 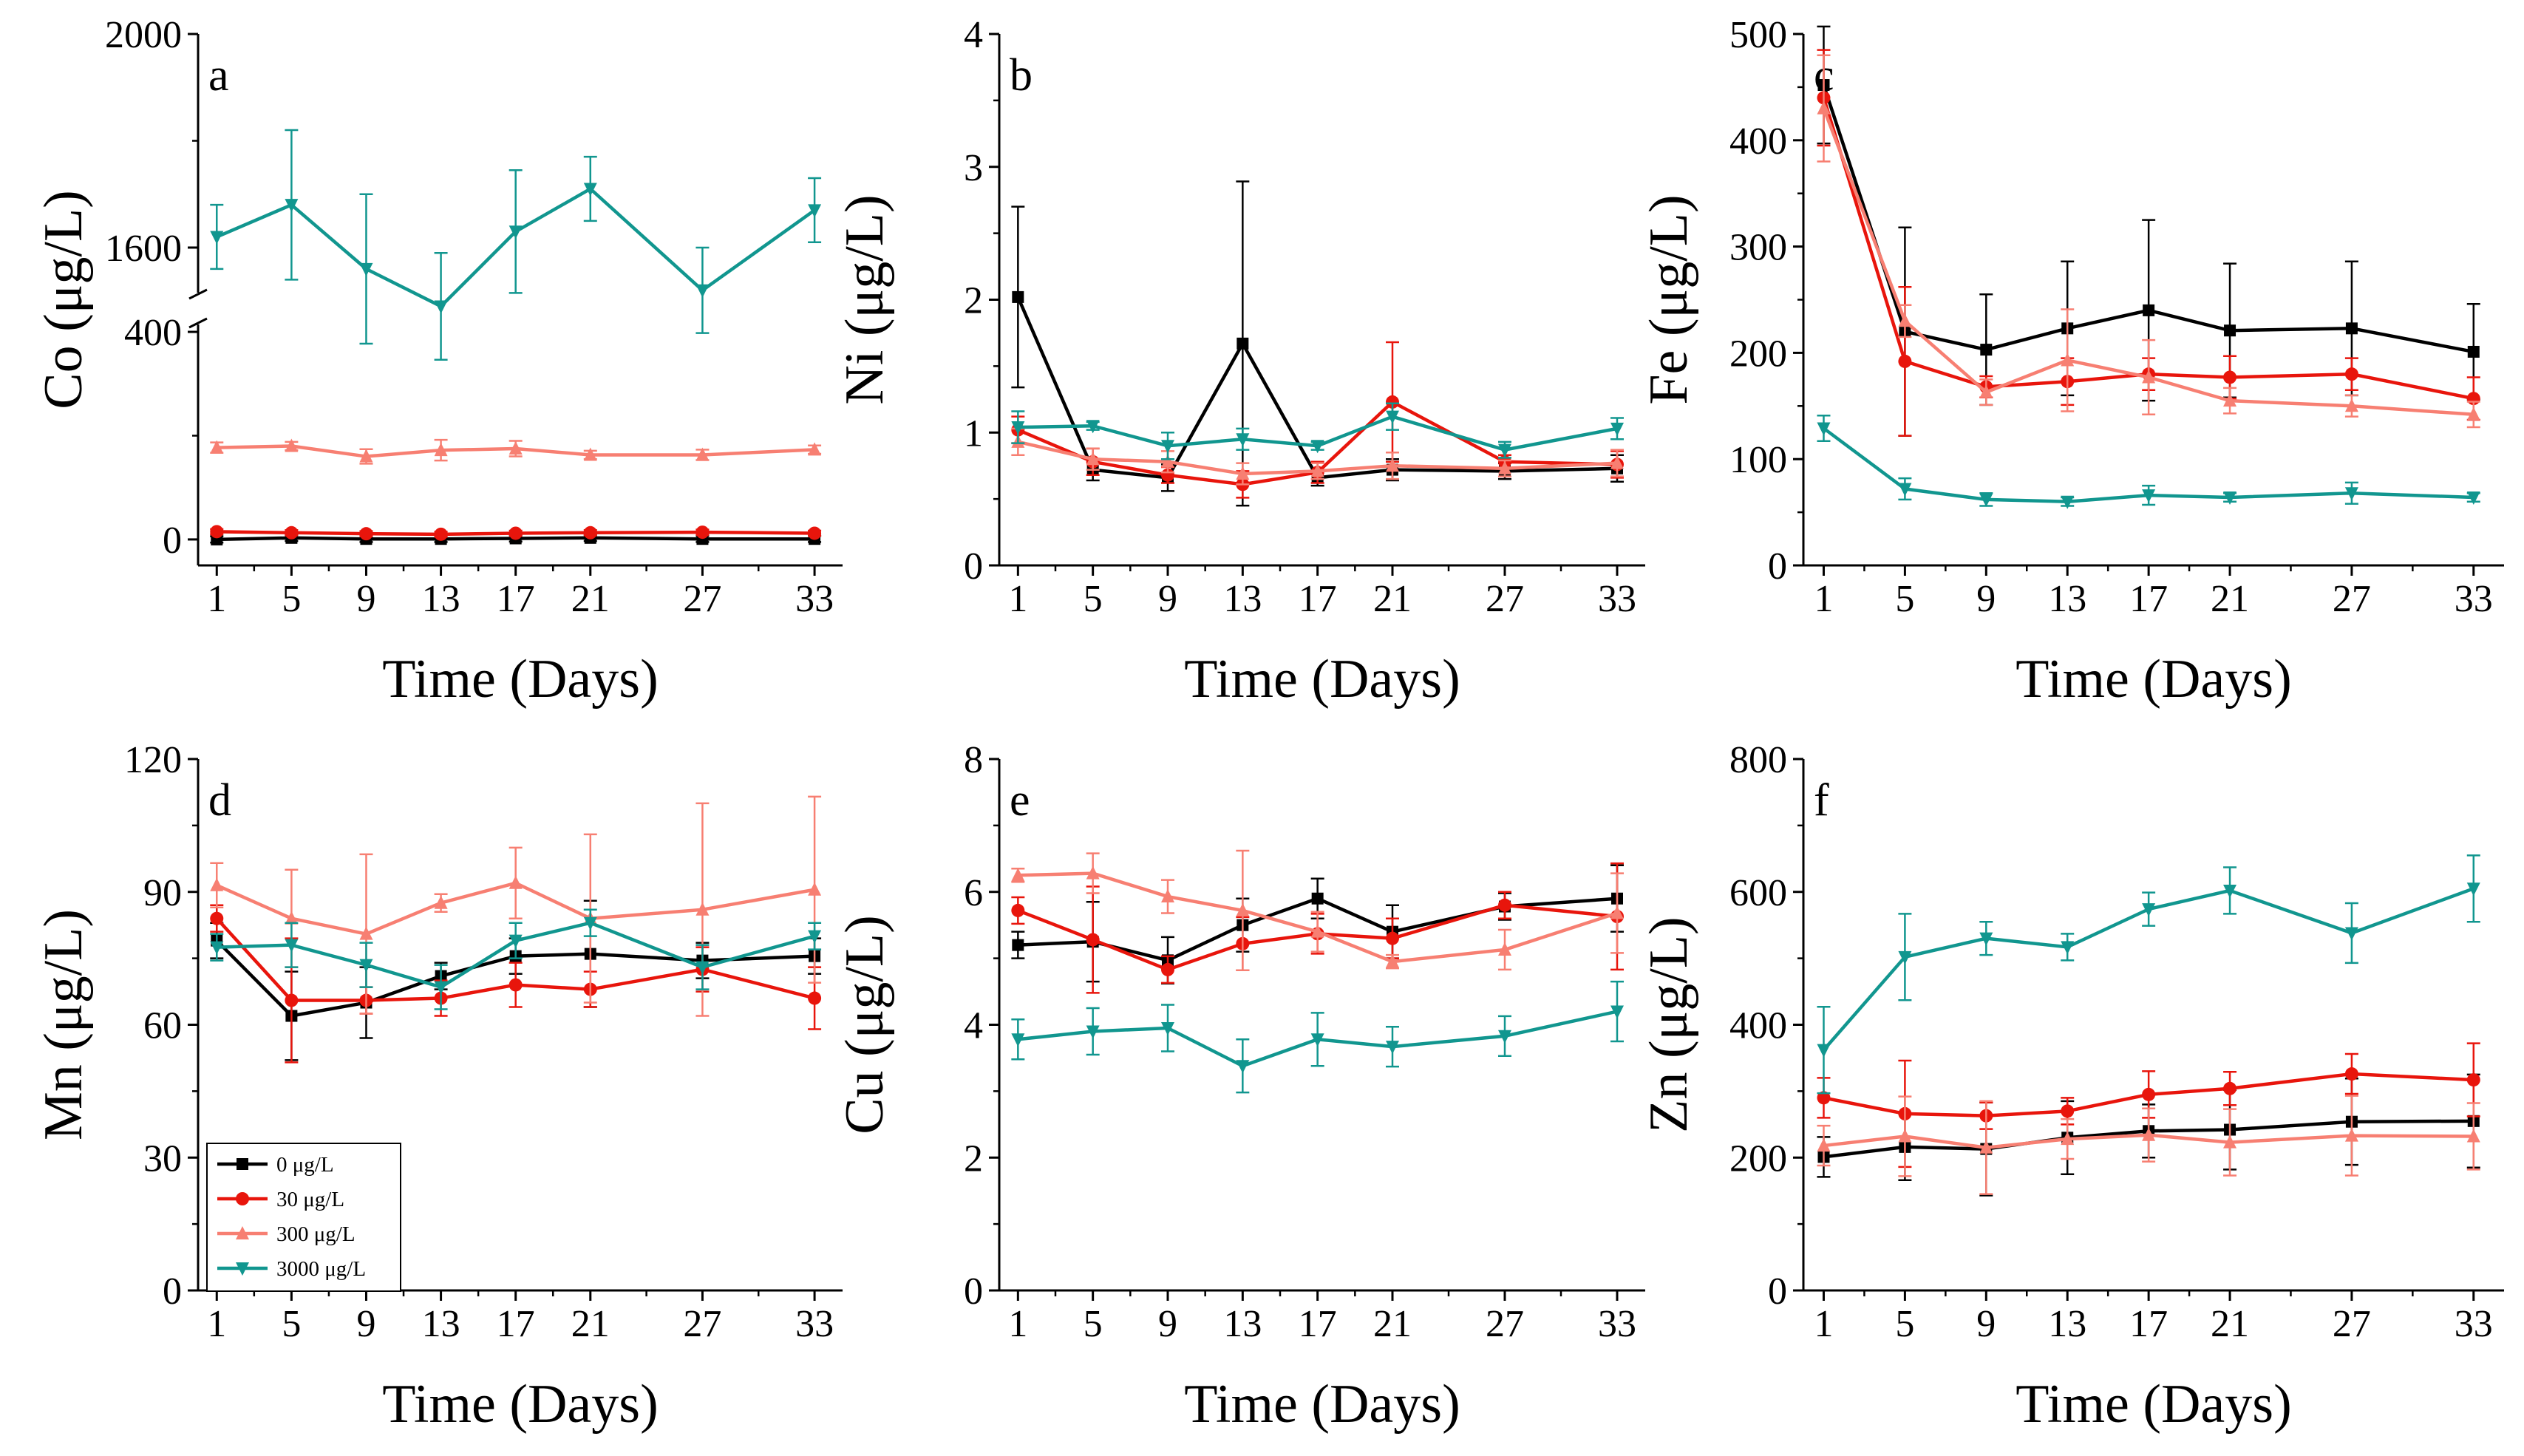 What do you see at coordinates (63, 299) in the screenshot?
I see `y-axis-title: Co (μg/L)` at bounding box center [63, 299].